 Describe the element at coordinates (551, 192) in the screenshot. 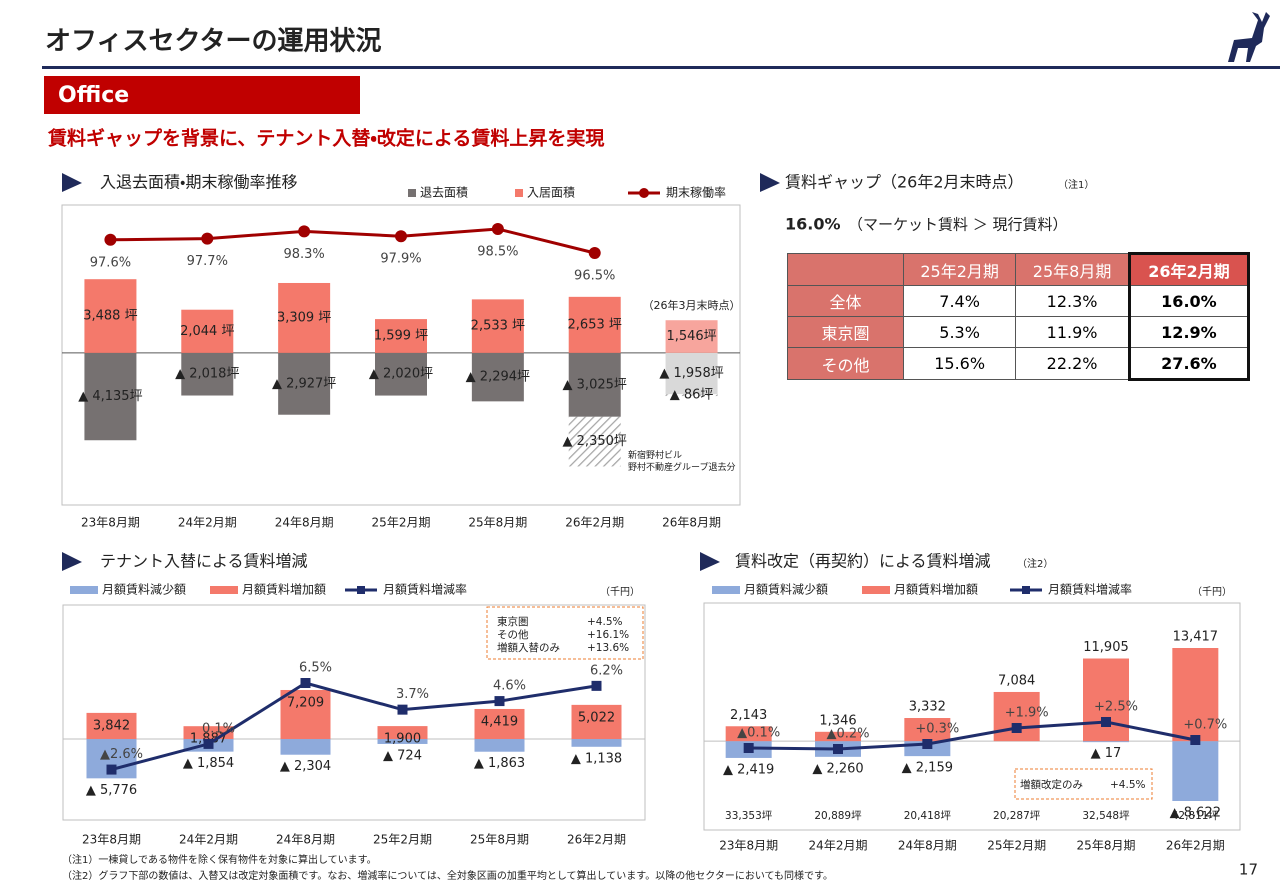

I see `legend-label: 入居面積` at that location.